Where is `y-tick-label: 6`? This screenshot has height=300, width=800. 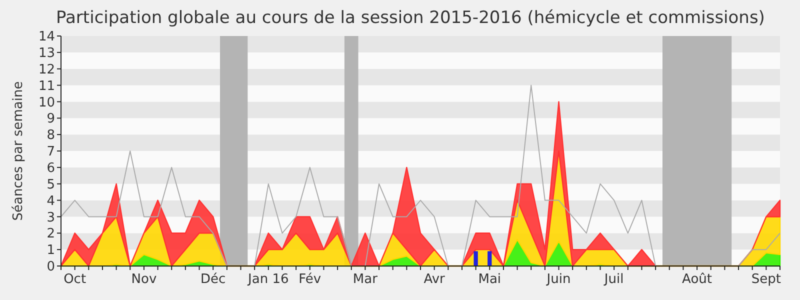 y-tick-label: 6 is located at coordinates (50, 168).